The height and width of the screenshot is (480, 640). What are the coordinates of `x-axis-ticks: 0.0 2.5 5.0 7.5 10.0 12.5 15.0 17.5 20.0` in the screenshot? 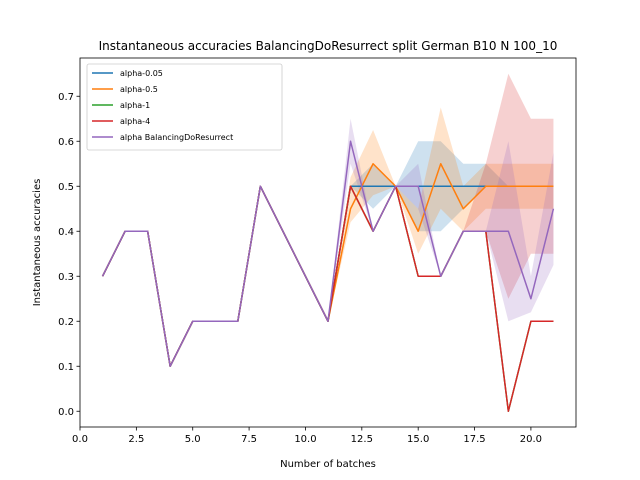 It's located at (307, 436).